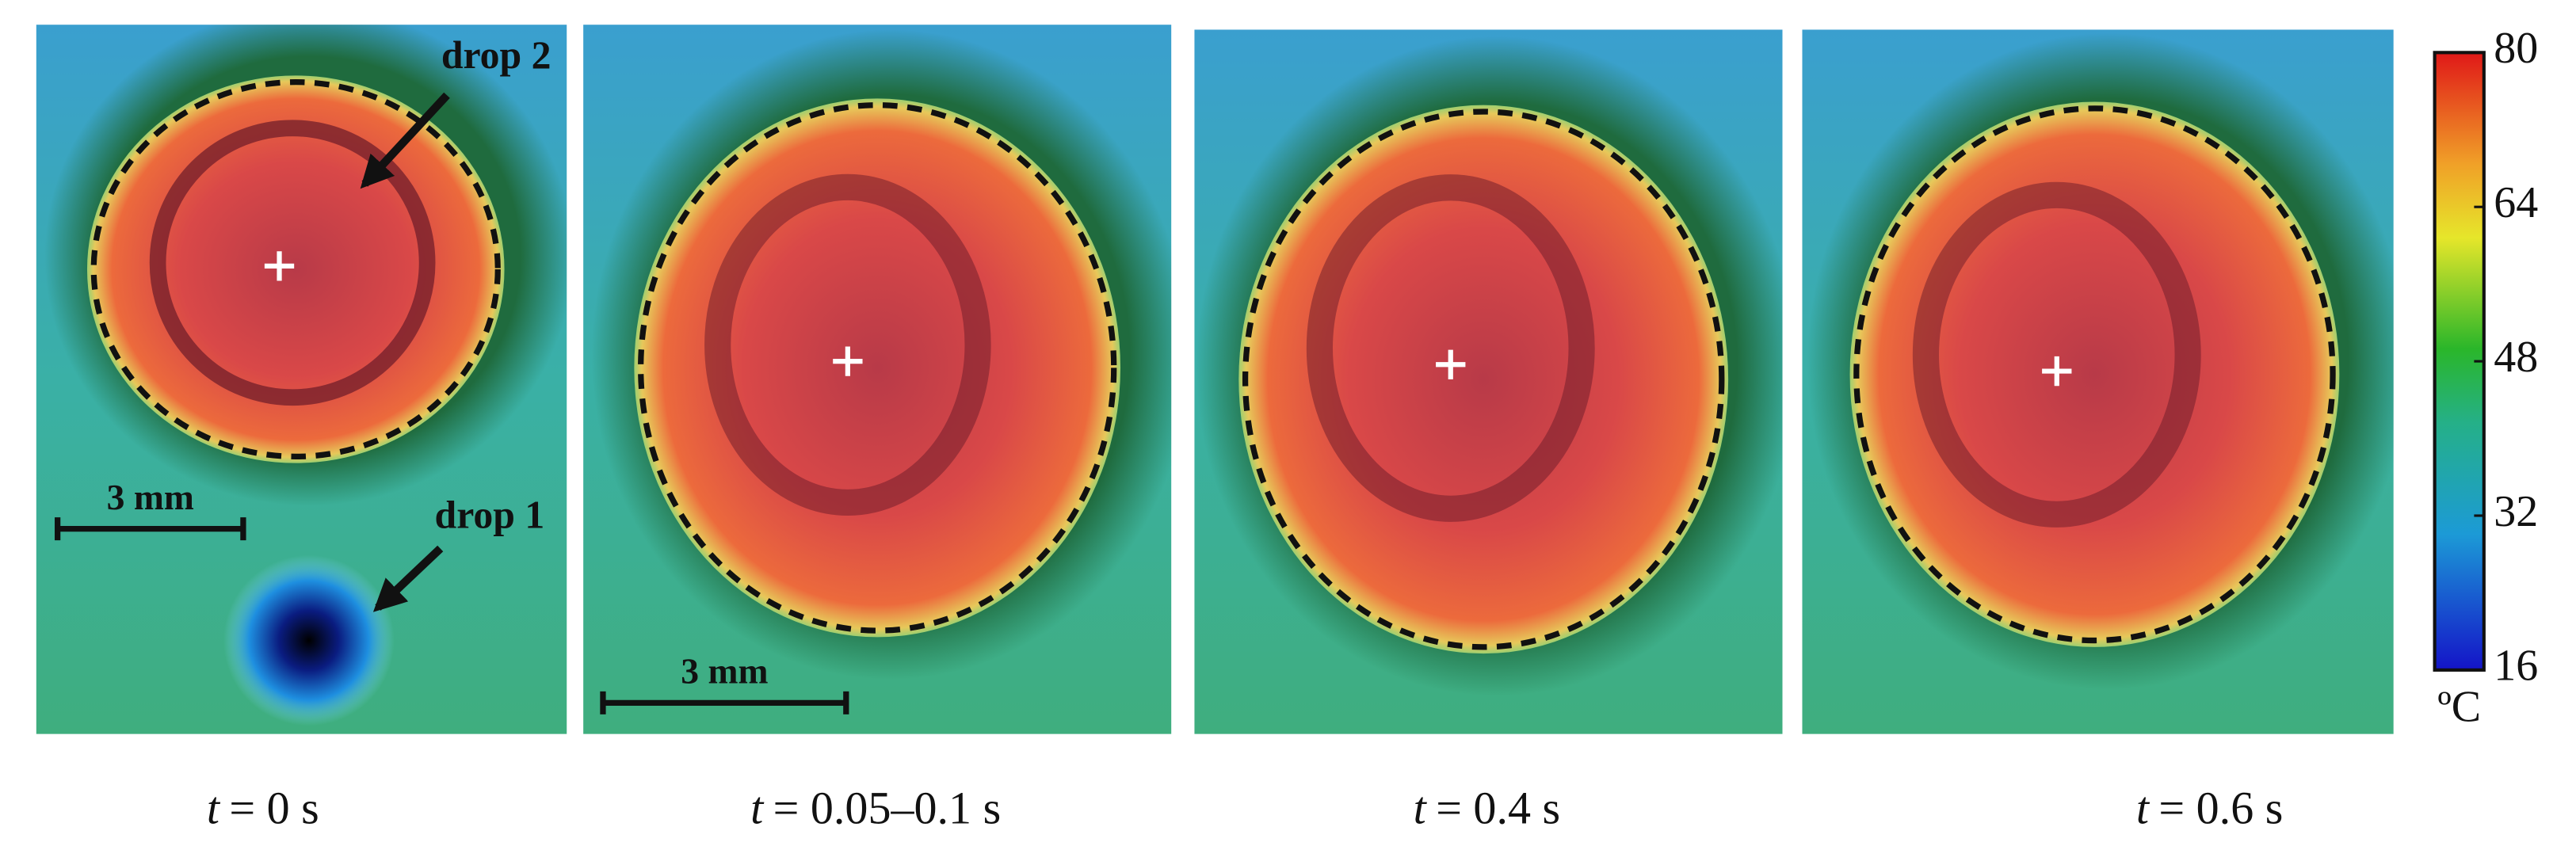 The width and height of the screenshot is (2576, 861). I want to click on time-label: t = 0 s, so click(263, 809).